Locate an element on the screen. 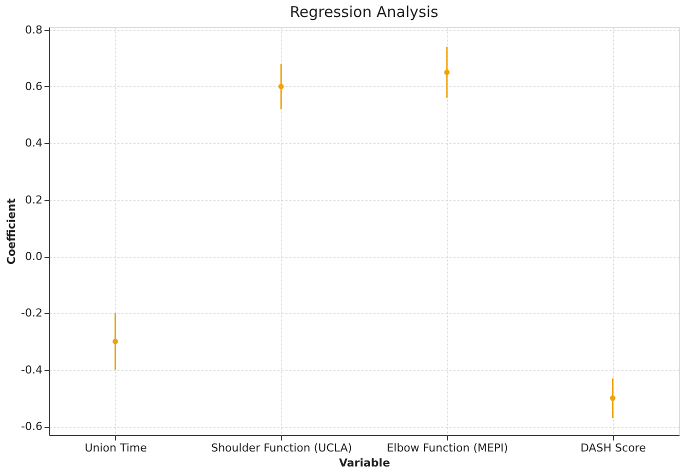  x-tick-label: Union Time is located at coordinates (116, 448).